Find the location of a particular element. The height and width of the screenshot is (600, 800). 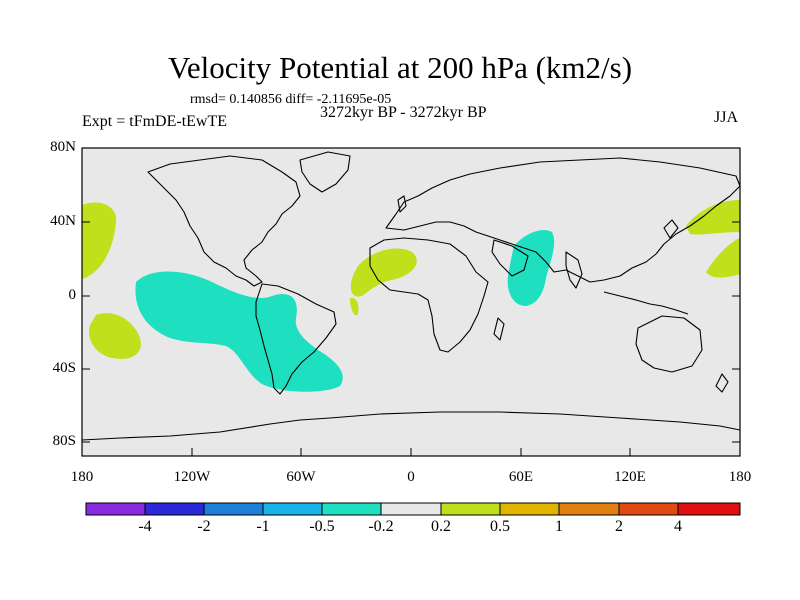

y-tick-label: 40N is located at coordinates (63, 221).